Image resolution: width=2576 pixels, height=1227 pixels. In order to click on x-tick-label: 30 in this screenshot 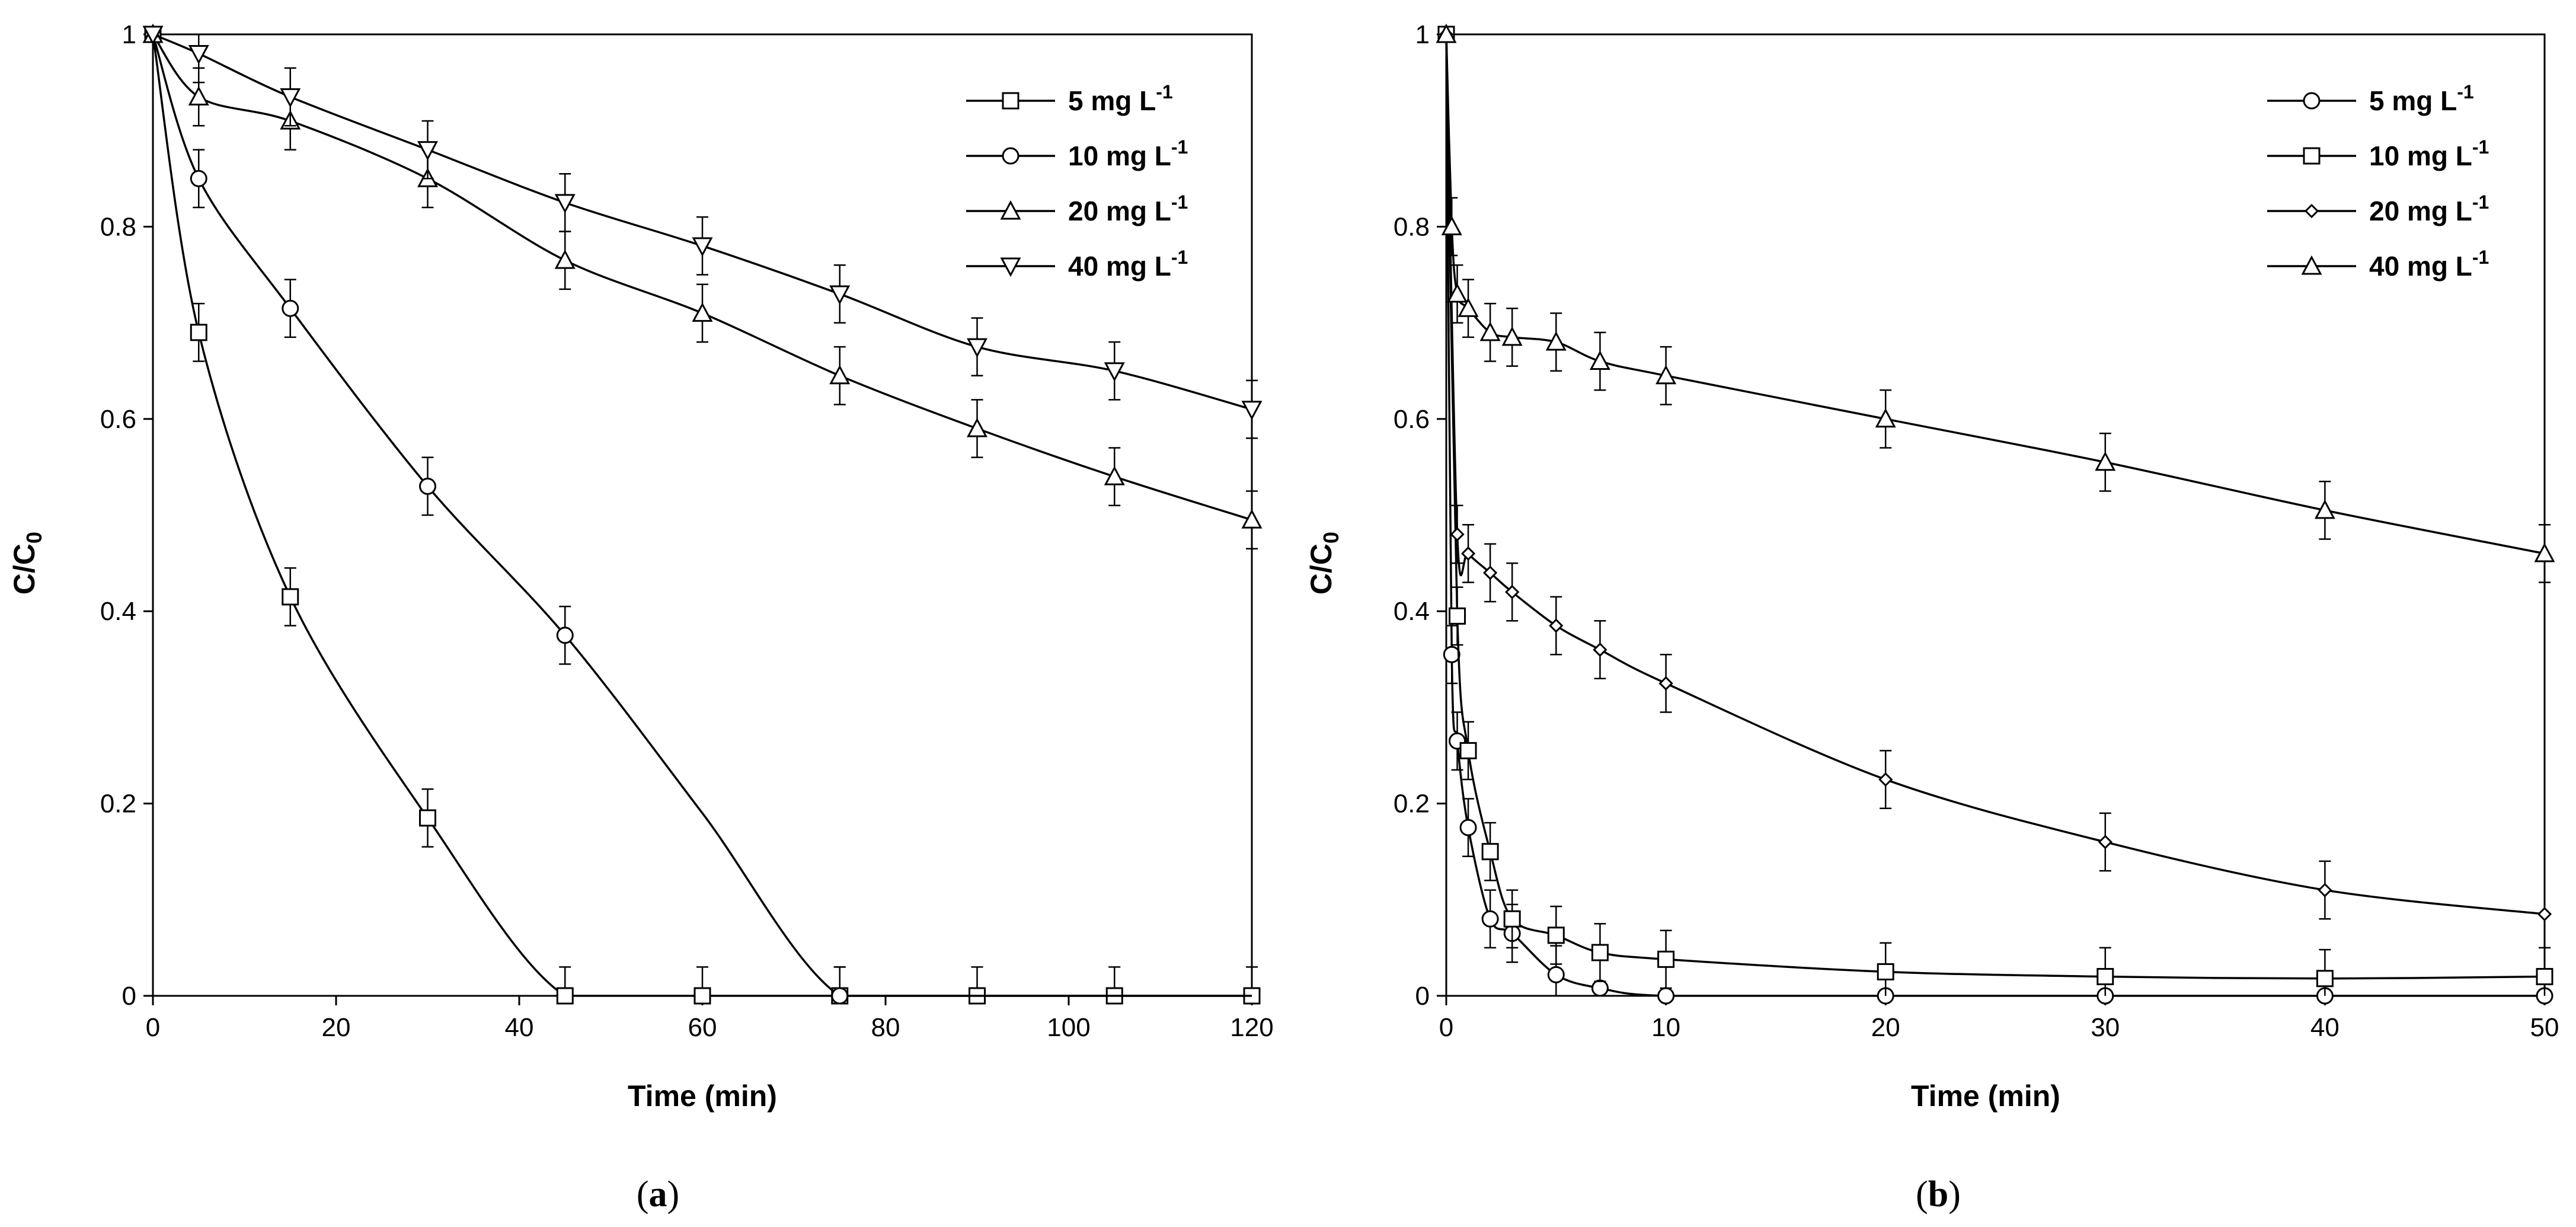, I will do `click(2105, 1027)`.